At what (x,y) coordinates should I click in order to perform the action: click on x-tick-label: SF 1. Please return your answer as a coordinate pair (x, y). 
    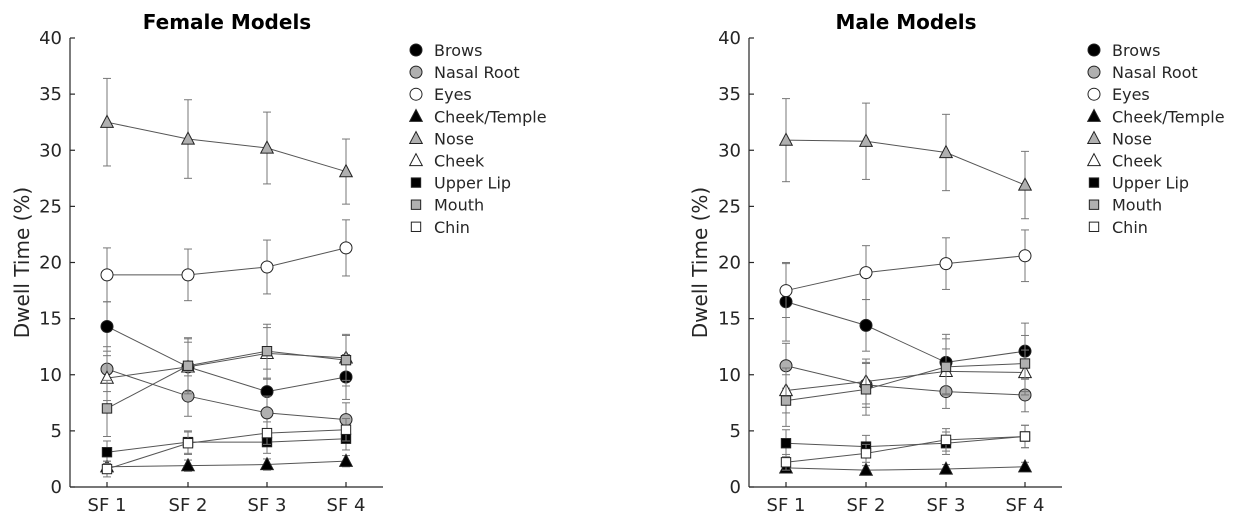
    Looking at the image, I should click on (107, 505).